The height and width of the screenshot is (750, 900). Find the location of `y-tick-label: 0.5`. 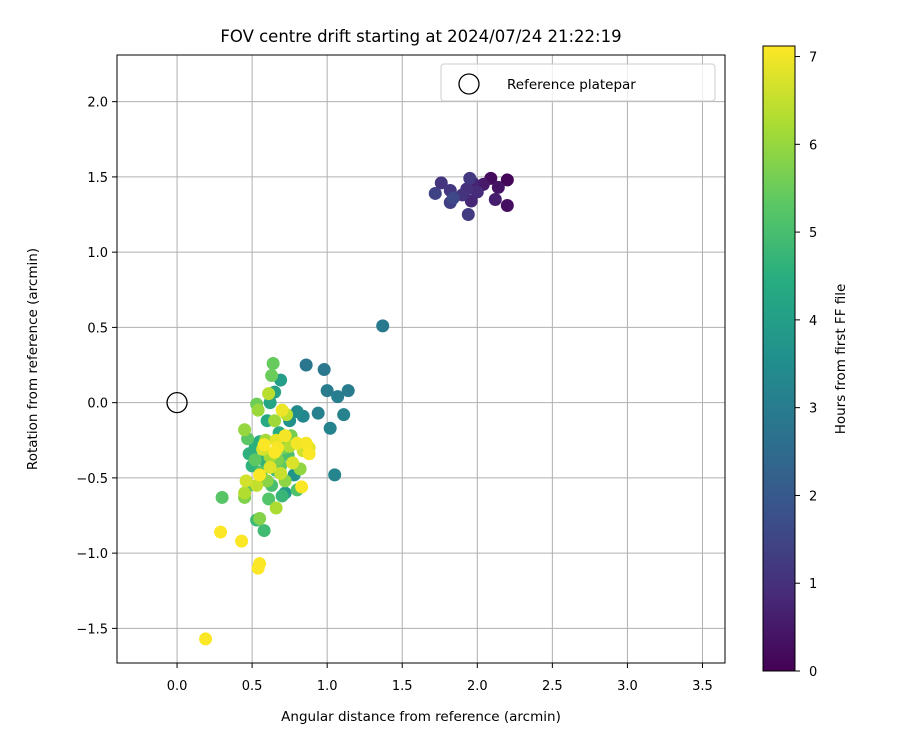

y-tick-label: 0.5 is located at coordinates (97, 328).